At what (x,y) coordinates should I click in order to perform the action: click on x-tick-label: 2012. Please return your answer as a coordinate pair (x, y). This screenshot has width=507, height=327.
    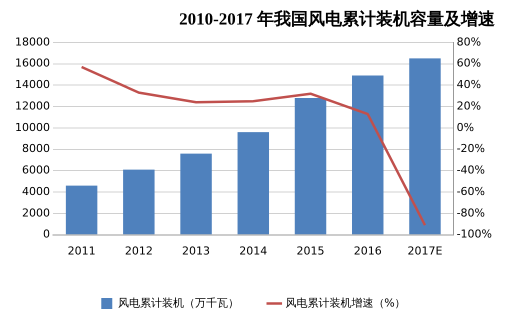
    Looking at the image, I should click on (138, 251).